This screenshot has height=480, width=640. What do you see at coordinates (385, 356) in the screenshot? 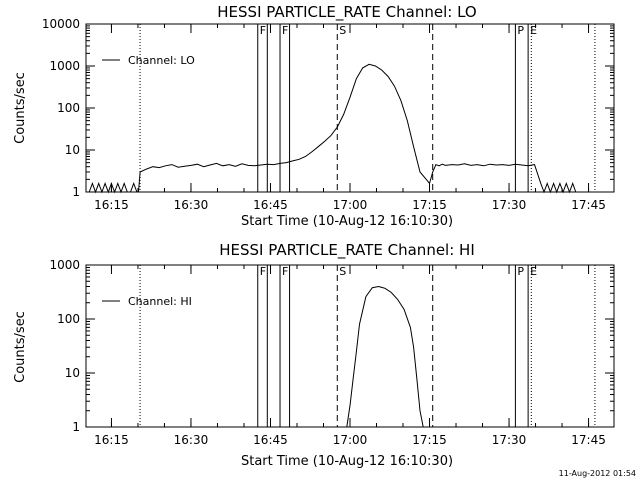
I see `series-line` at bounding box center [385, 356].